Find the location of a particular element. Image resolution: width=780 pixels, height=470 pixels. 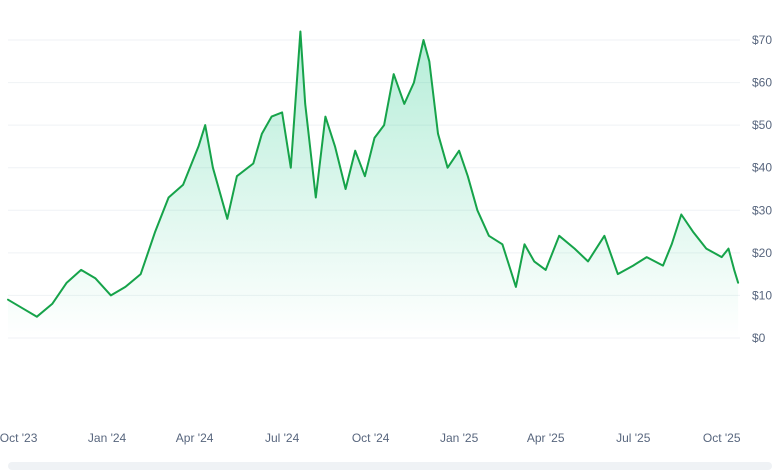

x-tick-label: Oct '24 is located at coordinates (371, 438).